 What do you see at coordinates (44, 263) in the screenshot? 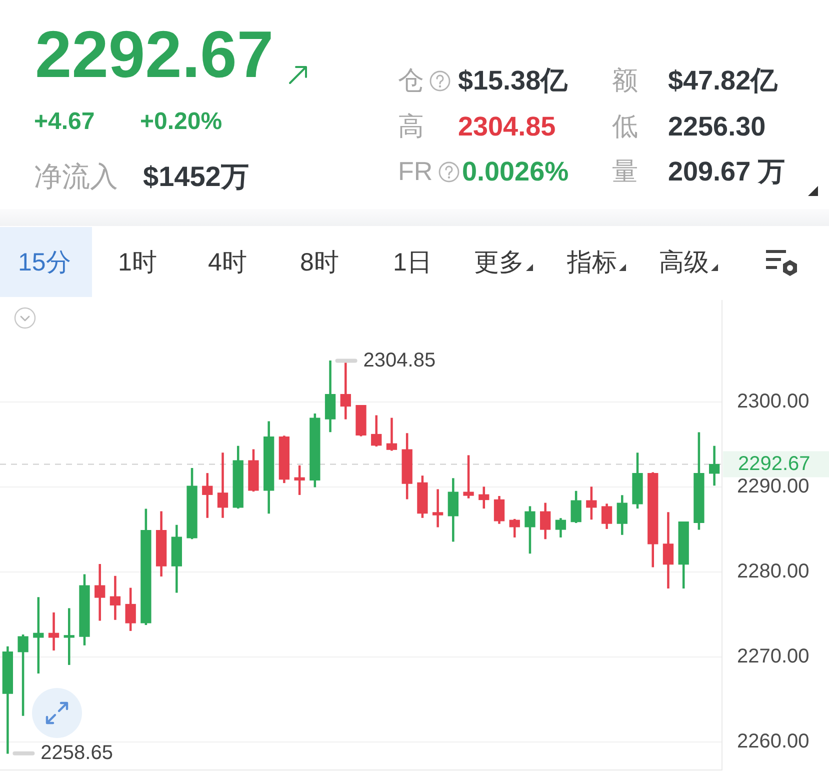
I see `text: 15分` at bounding box center [44, 263].